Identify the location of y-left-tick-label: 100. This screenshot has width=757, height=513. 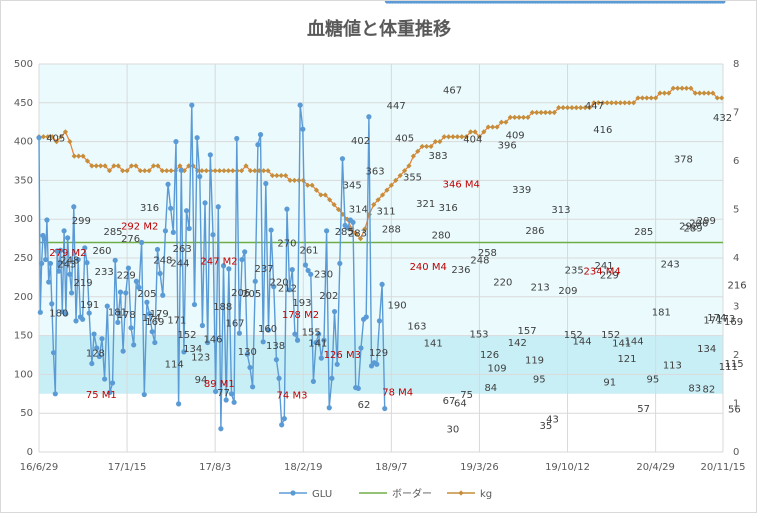
(23, 374).